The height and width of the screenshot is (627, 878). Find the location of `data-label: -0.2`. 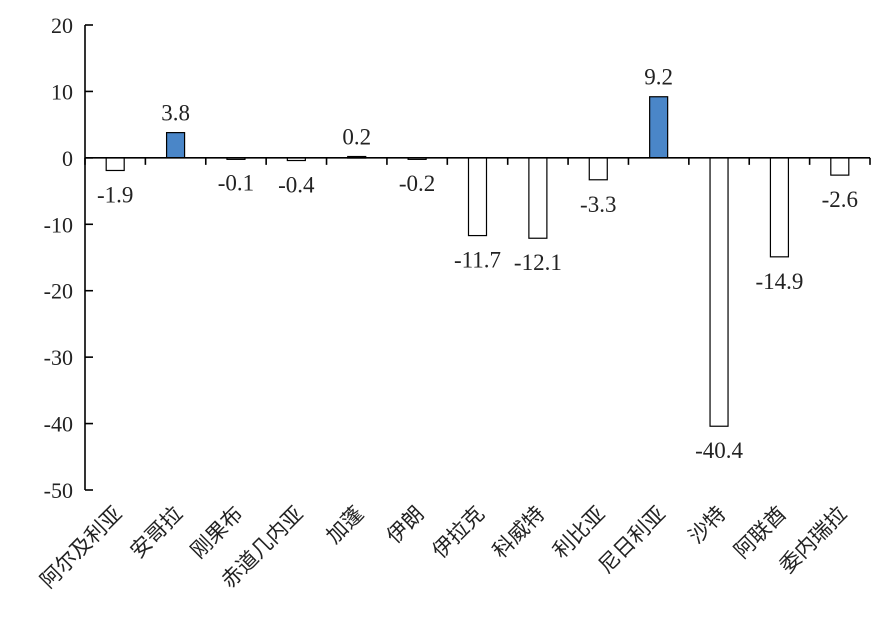

data-label: -0.2 is located at coordinates (417, 183).